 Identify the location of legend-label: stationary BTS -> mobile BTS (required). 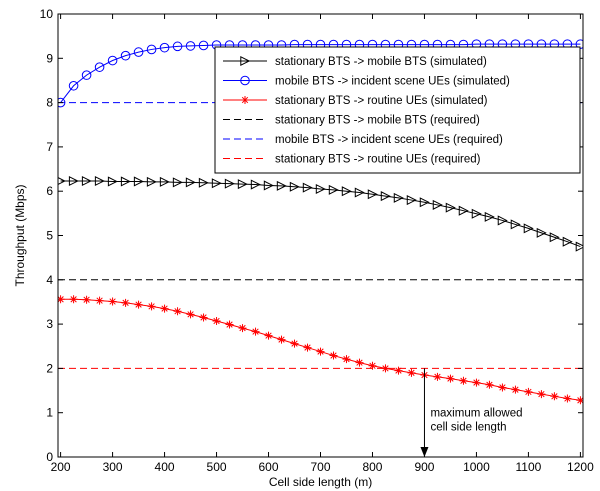
(377, 121).